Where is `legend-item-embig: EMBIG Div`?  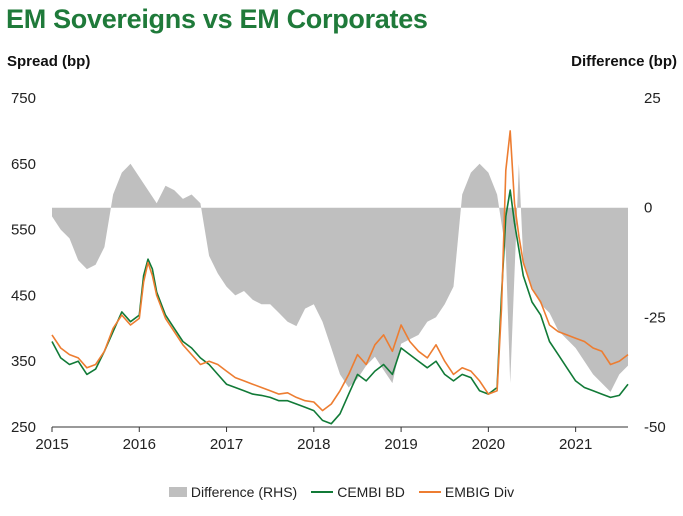
legend-item-embig: EMBIG Div is located at coordinates (466, 492).